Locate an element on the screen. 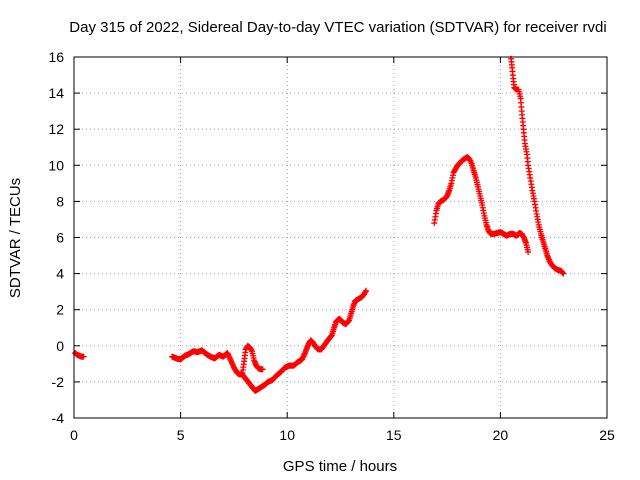 Image resolution: width=640 pixels, height=480 pixels. y-tick-label: 10 is located at coordinates (56, 165).